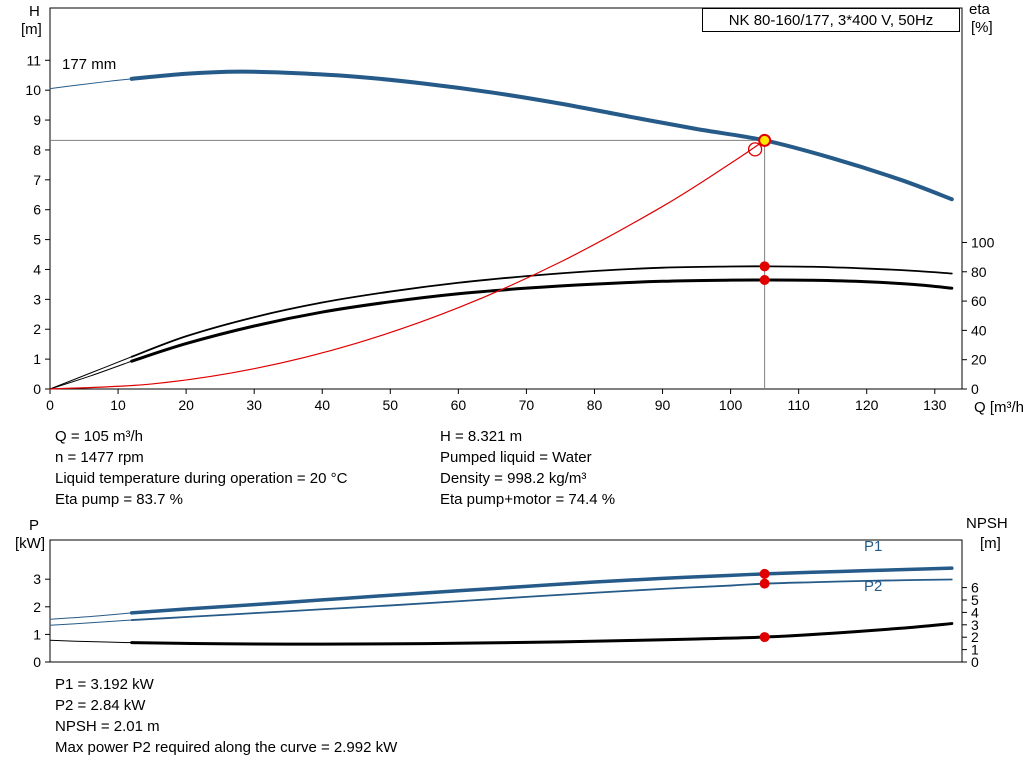 The height and width of the screenshot is (781, 1024). Describe the element at coordinates (37, 120) in the screenshot. I see `svg-text: 9` at that location.